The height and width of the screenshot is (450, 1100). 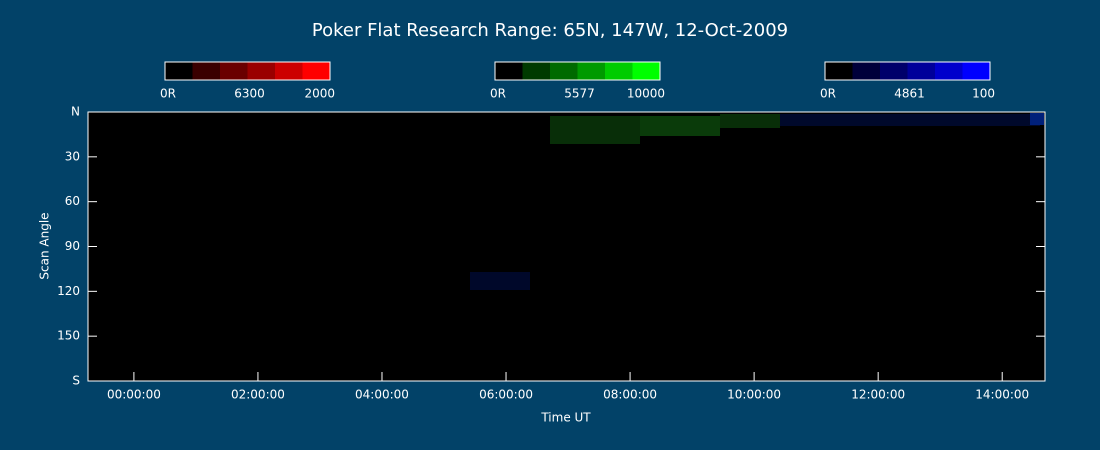 What do you see at coordinates (909, 94) in the screenshot?
I see `colorbar-label: 4861` at bounding box center [909, 94].